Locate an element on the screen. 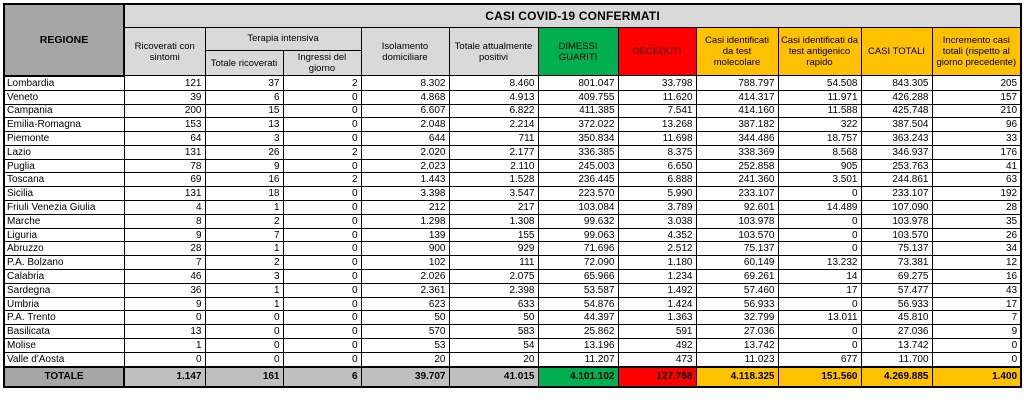 This screenshot has width=1024, height=419. value-cell: 2.026 is located at coordinates (405, 276).